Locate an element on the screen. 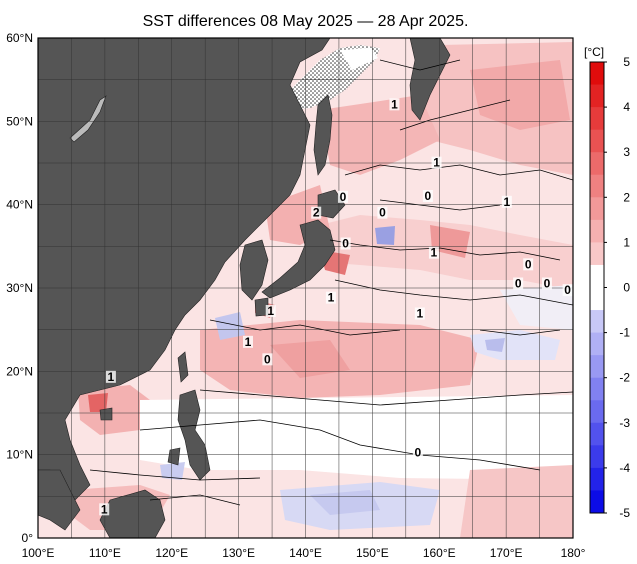  contour-label: 2 is located at coordinates (316, 213).